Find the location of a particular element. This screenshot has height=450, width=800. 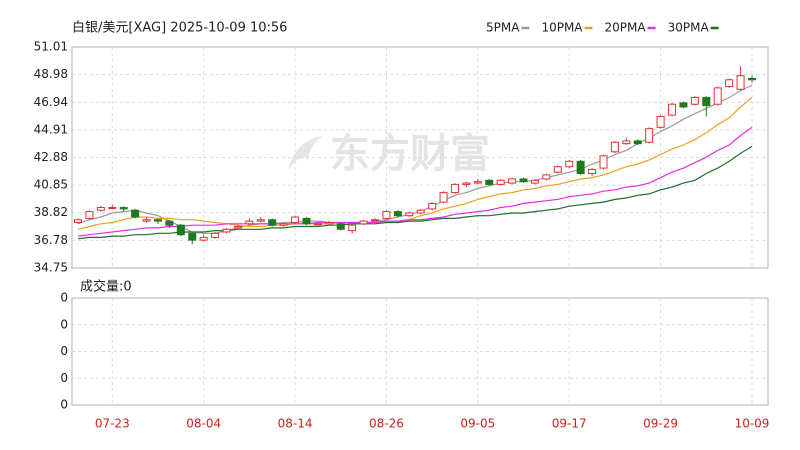

y-tick-label: 51.01 is located at coordinates (51, 47).